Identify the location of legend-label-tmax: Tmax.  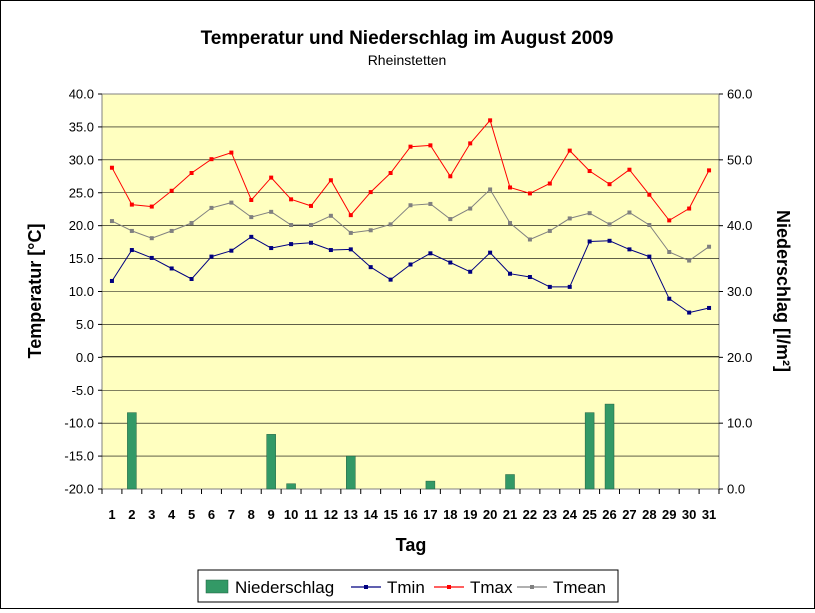
(491, 587).